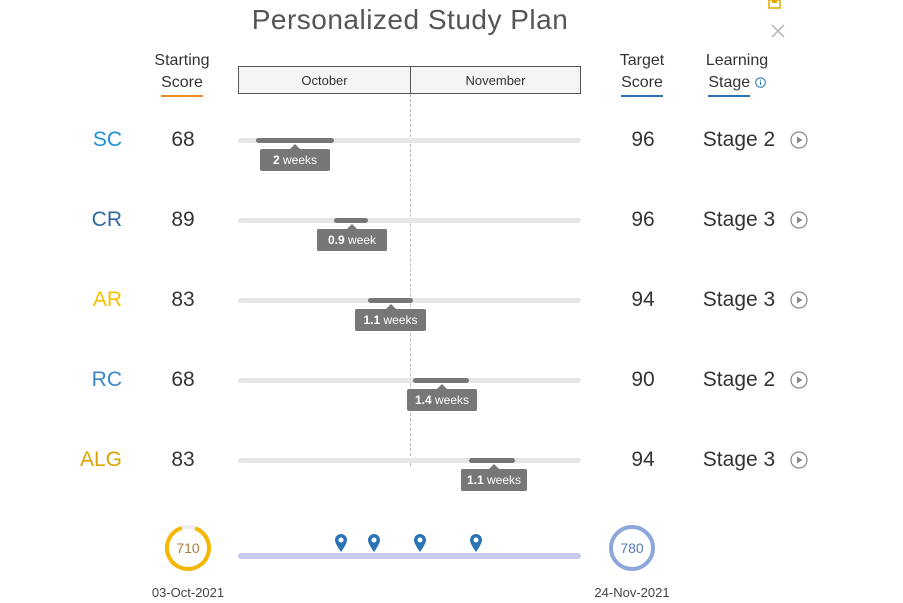 This screenshot has height=603, width=903. Describe the element at coordinates (106, 379) in the screenshot. I see `subject-label: RC` at that location.